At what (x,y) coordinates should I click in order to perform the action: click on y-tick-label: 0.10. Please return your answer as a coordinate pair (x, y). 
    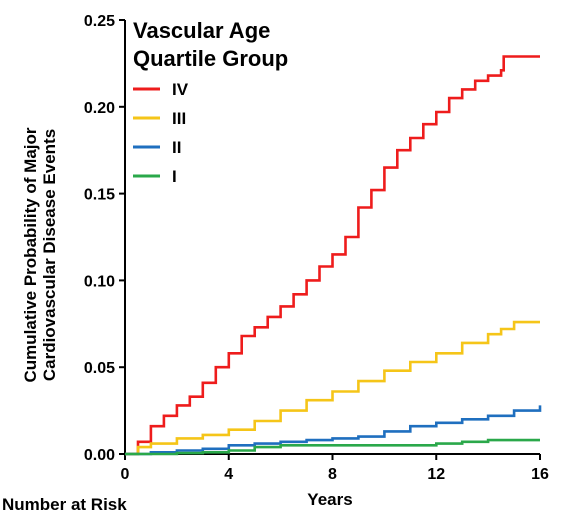
    Looking at the image, I should click on (99, 281).